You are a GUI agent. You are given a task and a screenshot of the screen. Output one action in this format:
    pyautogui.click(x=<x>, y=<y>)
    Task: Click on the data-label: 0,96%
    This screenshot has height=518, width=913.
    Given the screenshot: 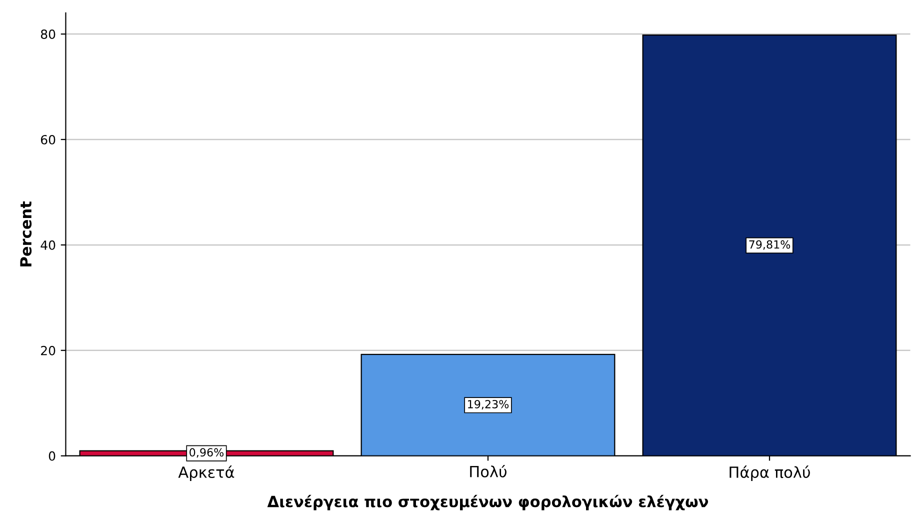 What is the action you would take?
    pyautogui.click(x=207, y=453)
    